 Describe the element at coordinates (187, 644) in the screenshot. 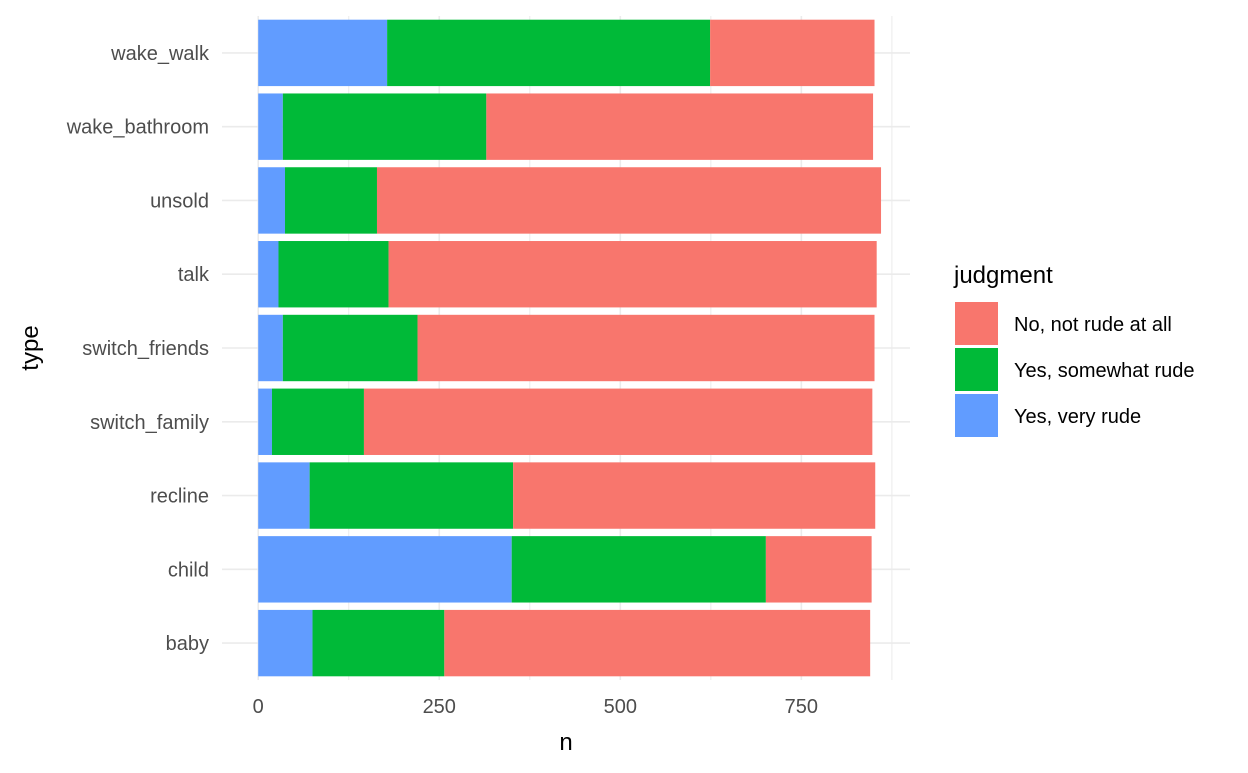

I see `y-tick-label: baby` at that location.